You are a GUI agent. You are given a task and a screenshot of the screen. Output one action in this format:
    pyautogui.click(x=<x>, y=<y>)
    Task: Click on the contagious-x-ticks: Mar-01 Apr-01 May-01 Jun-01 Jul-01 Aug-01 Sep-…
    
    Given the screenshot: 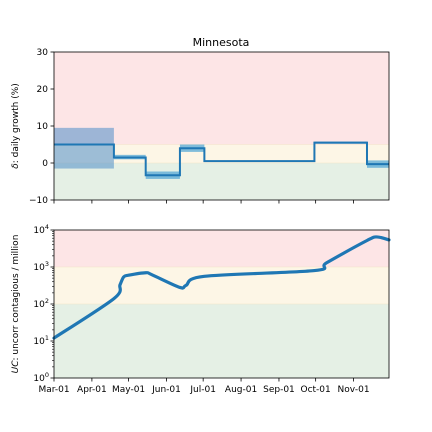 What is the action you would take?
    pyautogui.click(x=204, y=386)
    